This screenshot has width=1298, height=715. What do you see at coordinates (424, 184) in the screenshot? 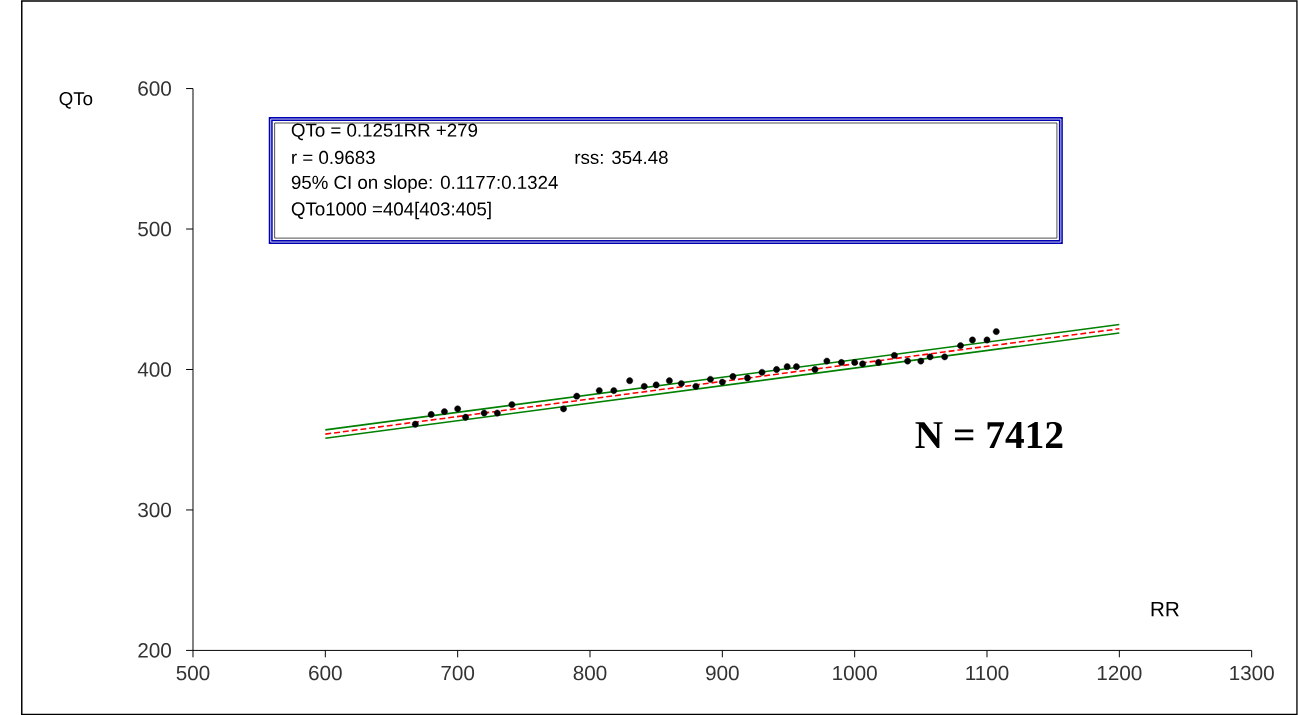
I see `annotation: 95% CI on slope: 0.1177:0.1324` at bounding box center [424, 184].